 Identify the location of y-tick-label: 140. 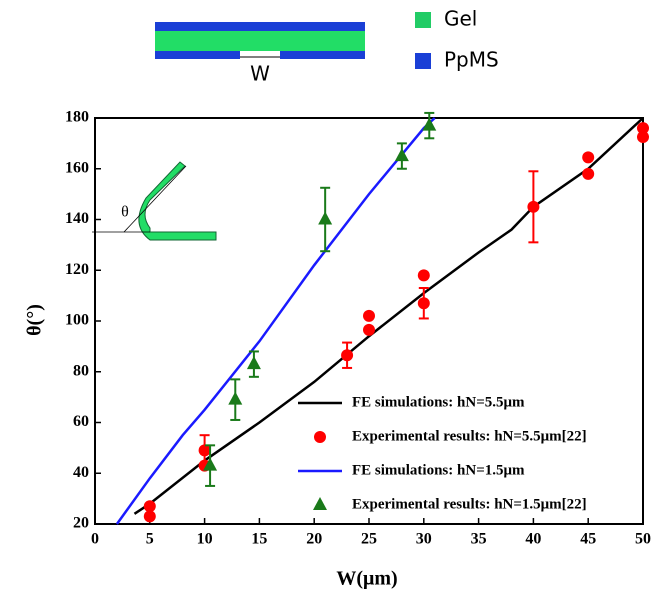
(77, 218).